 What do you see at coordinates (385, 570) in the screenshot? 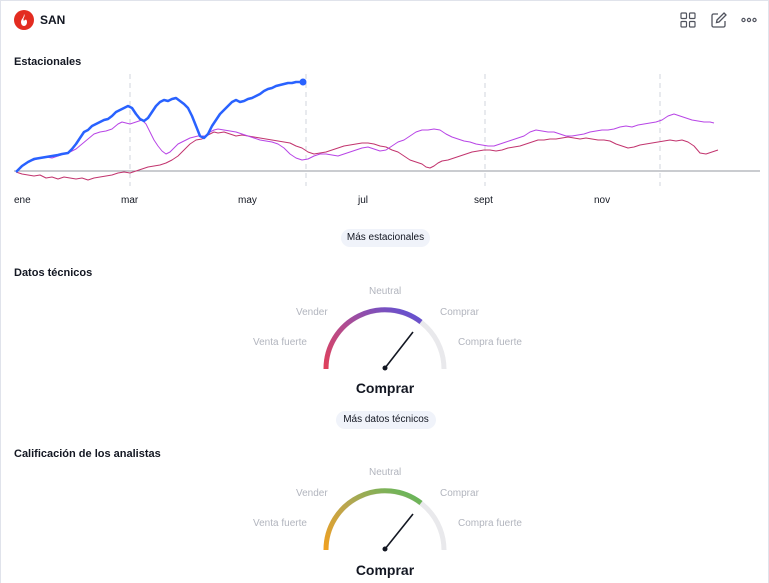
I see `analysts-rating: Comprar` at bounding box center [385, 570].